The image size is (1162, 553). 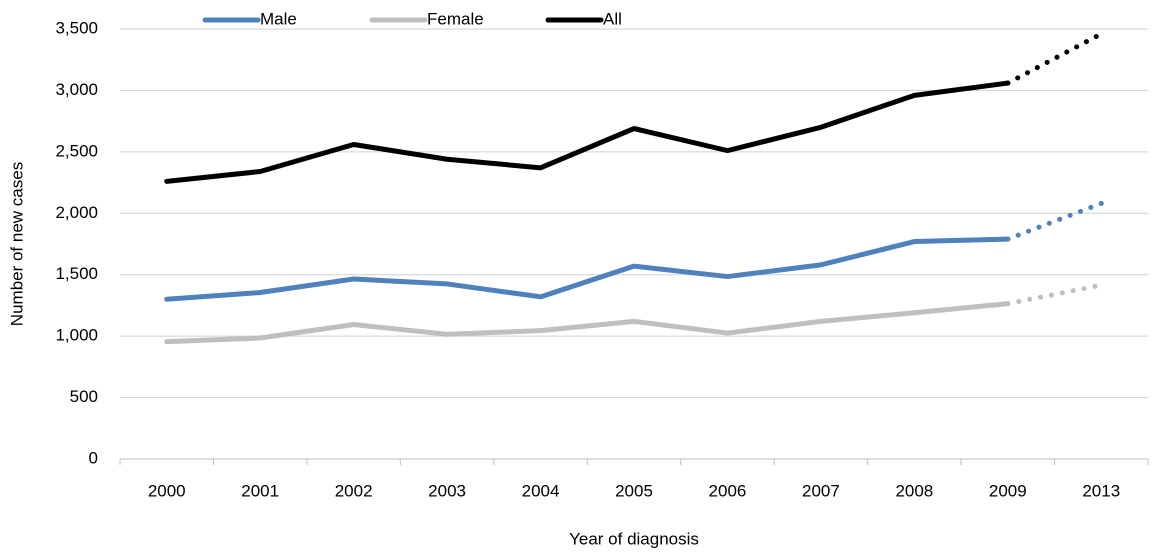 What do you see at coordinates (76, 89) in the screenshot?
I see `y-tick-label: 3,000` at bounding box center [76, 89].